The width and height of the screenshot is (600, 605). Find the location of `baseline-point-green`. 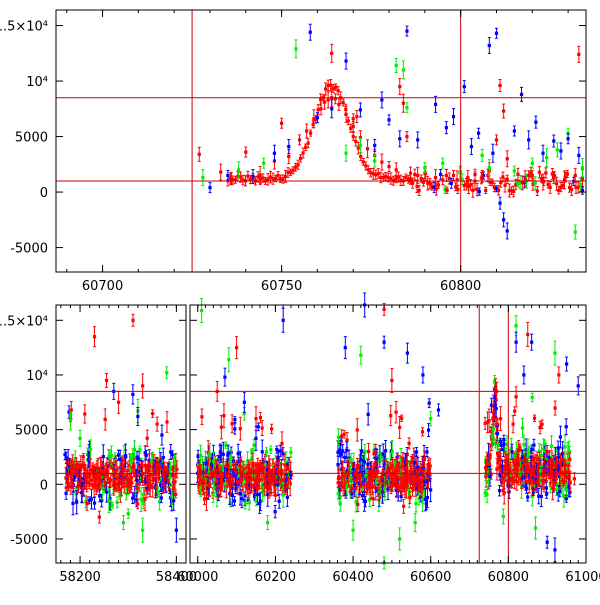

baseline-point-green is located at coordinates (580, 184).